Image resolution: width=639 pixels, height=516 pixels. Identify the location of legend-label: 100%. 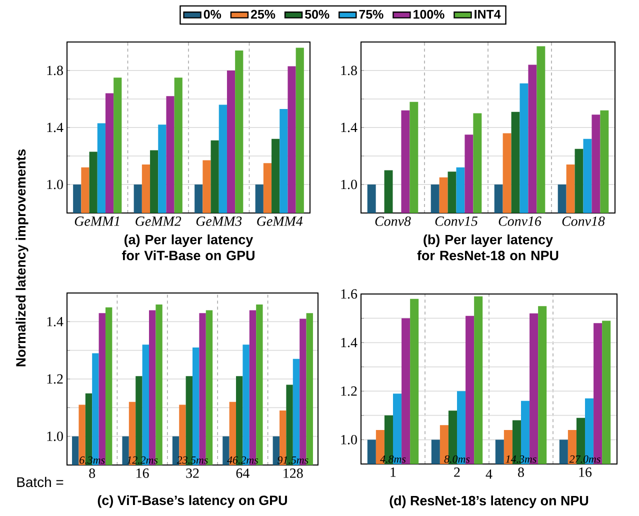
(429, 14).